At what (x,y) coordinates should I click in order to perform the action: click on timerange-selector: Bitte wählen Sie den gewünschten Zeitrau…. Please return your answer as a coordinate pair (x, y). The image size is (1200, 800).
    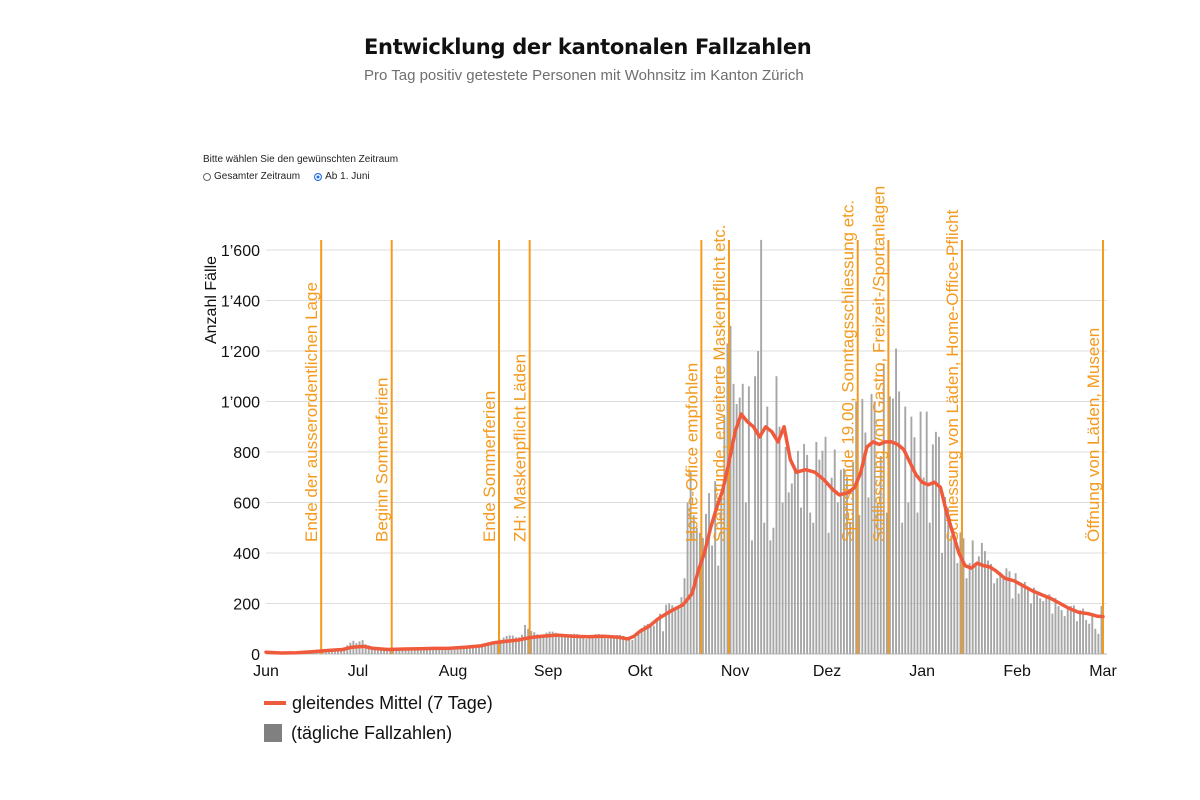
    Looking at the image, I should click on (300, 168).